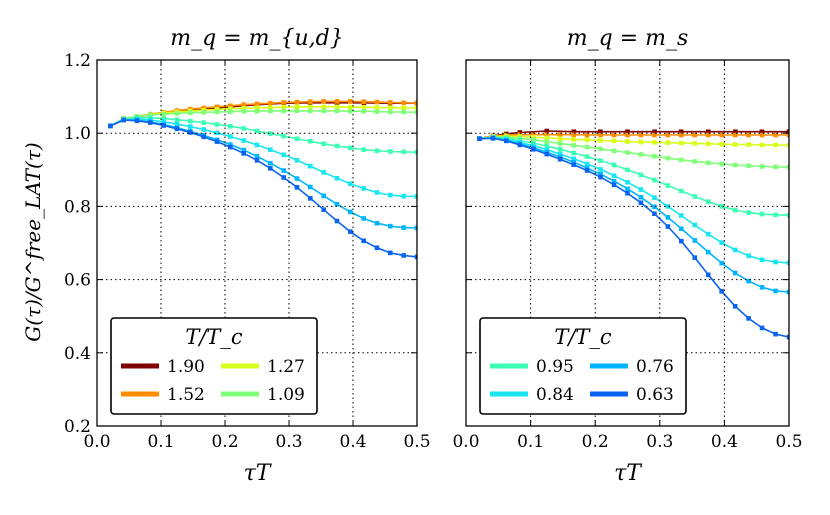 This screenshot has height=515, width=830. I want to click on x-tick-label: 0.1, so click(530, 442).